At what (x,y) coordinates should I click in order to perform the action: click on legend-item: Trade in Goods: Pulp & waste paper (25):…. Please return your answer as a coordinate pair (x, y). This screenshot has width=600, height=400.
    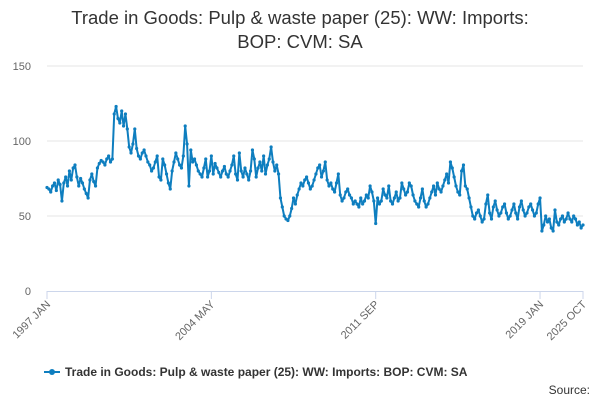
    Looking at the image, I should click on (255, 372).